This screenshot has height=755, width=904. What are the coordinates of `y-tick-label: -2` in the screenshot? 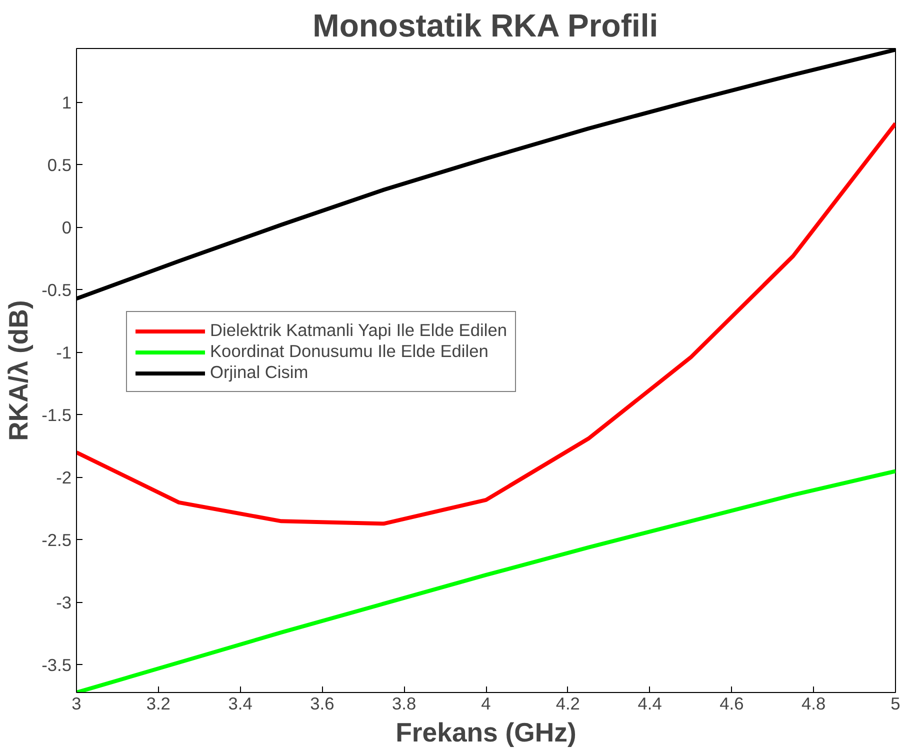 It's located at (64, 477).